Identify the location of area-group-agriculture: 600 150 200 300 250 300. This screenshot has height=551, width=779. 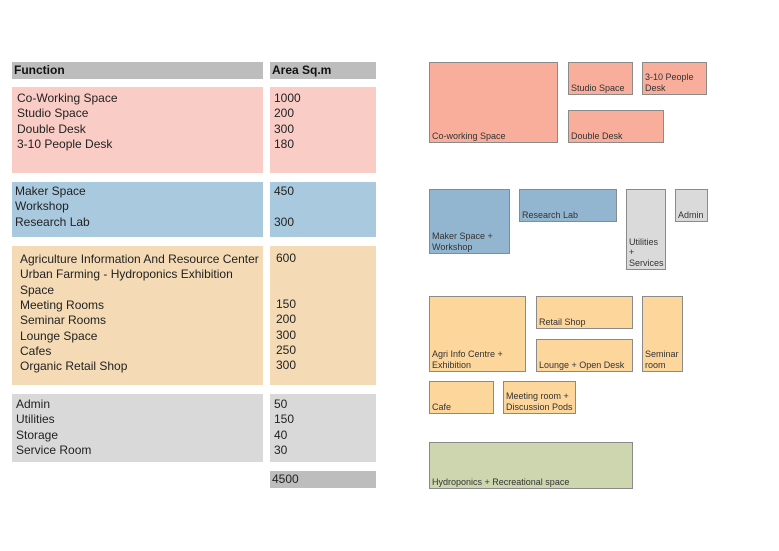
(323, 315).